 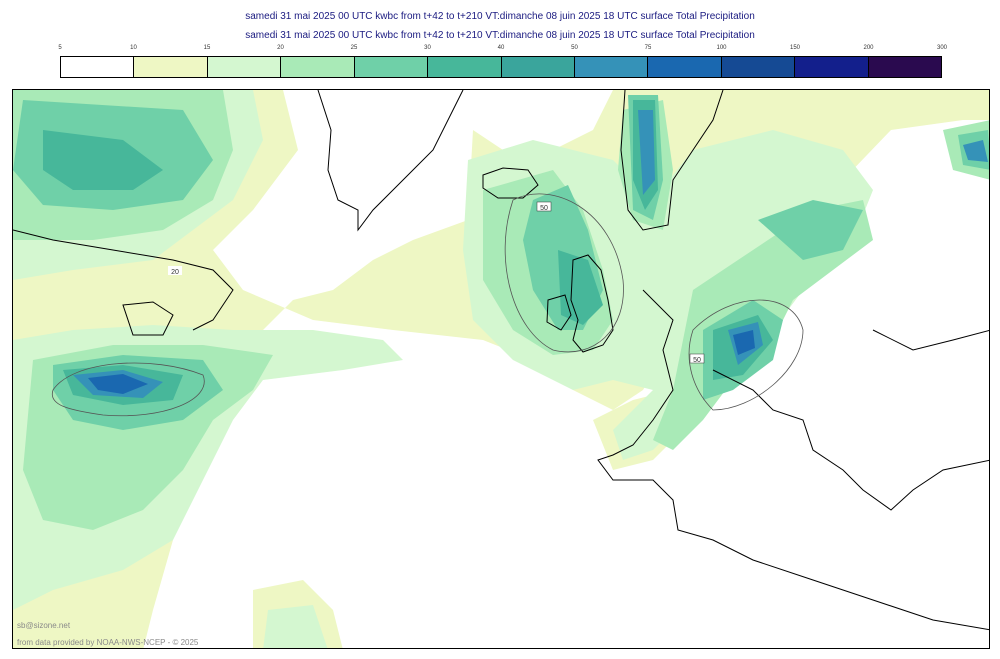 What do you see at coordinates (942, 48) in the screenshot?
I see `colorbar-tick-label: 300` at bounding box center [942, 48].